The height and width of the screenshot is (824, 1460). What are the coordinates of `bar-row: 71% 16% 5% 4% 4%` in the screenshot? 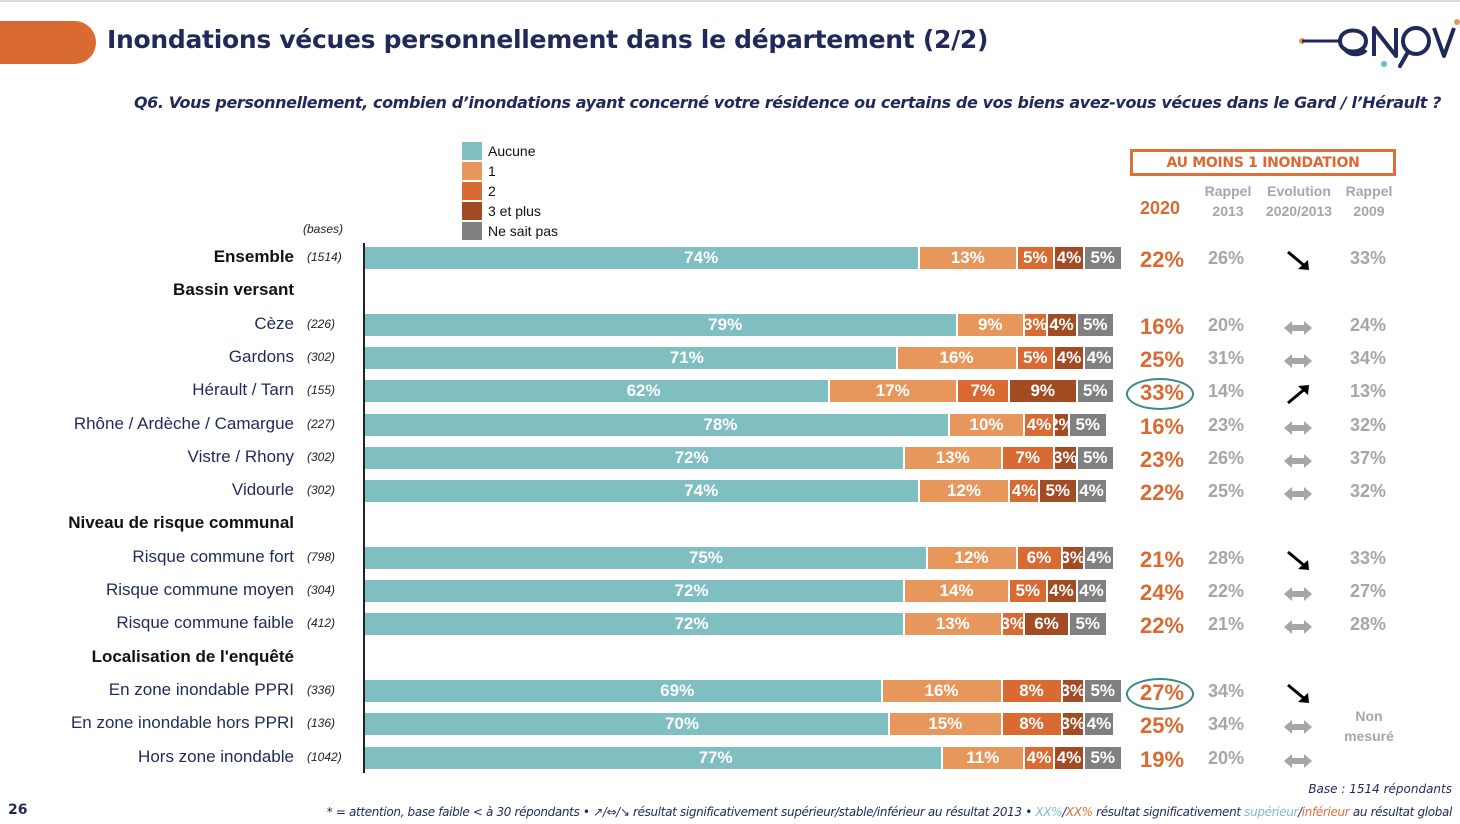 It's located at (740, 357).